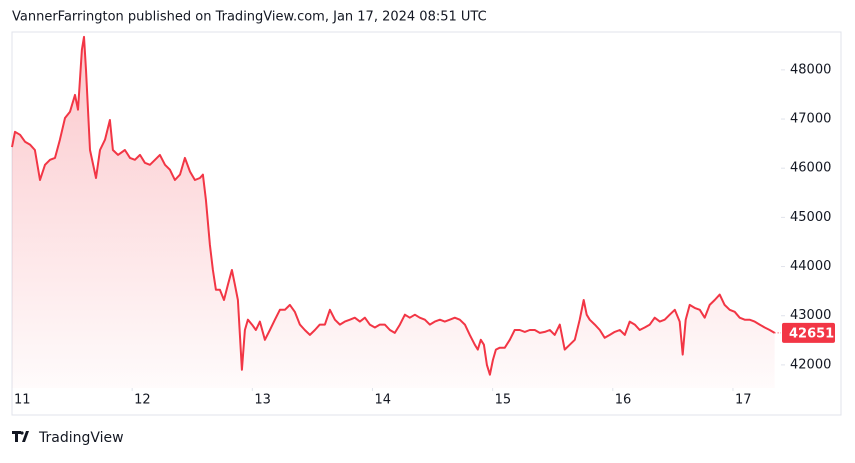  Describe the element at coordinates (142, 400) in the screenshot. I see `x-tick-label: 12` at that location.